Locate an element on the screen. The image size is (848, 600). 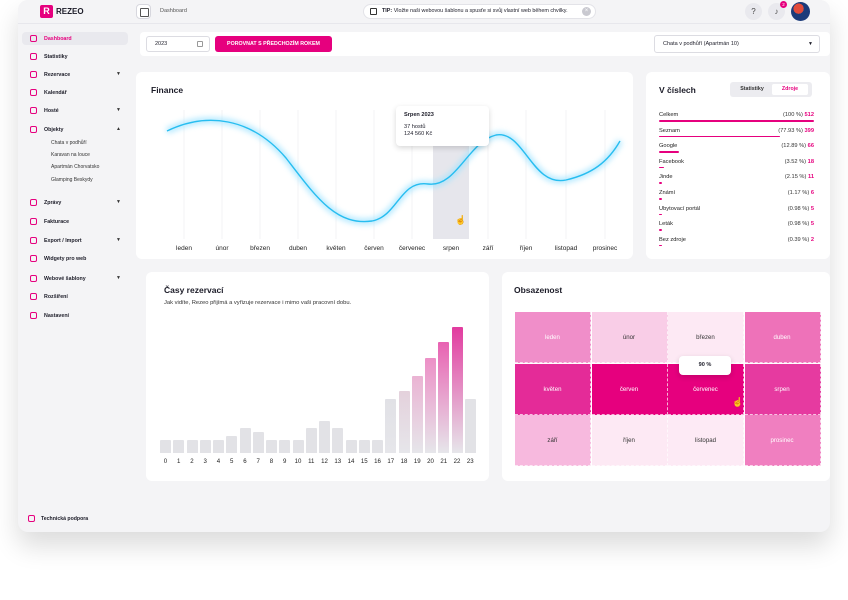
occupancy-cell: leden is located at coordinates (553, 337).